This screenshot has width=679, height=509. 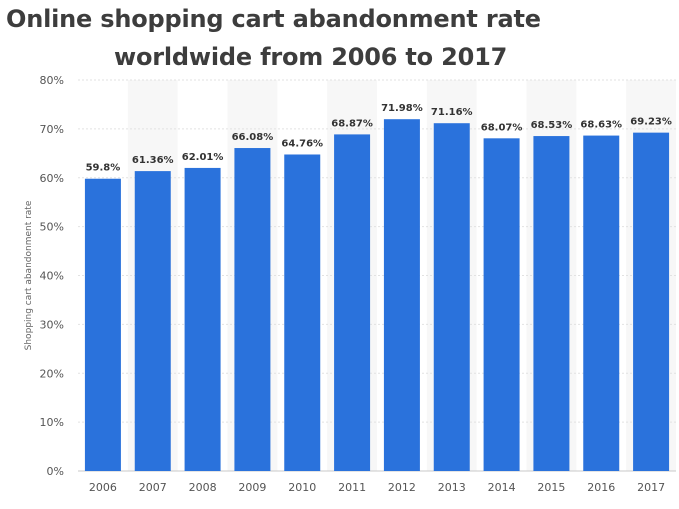 I want to click on data-label: 69.23%, so click(x=651, y=122).